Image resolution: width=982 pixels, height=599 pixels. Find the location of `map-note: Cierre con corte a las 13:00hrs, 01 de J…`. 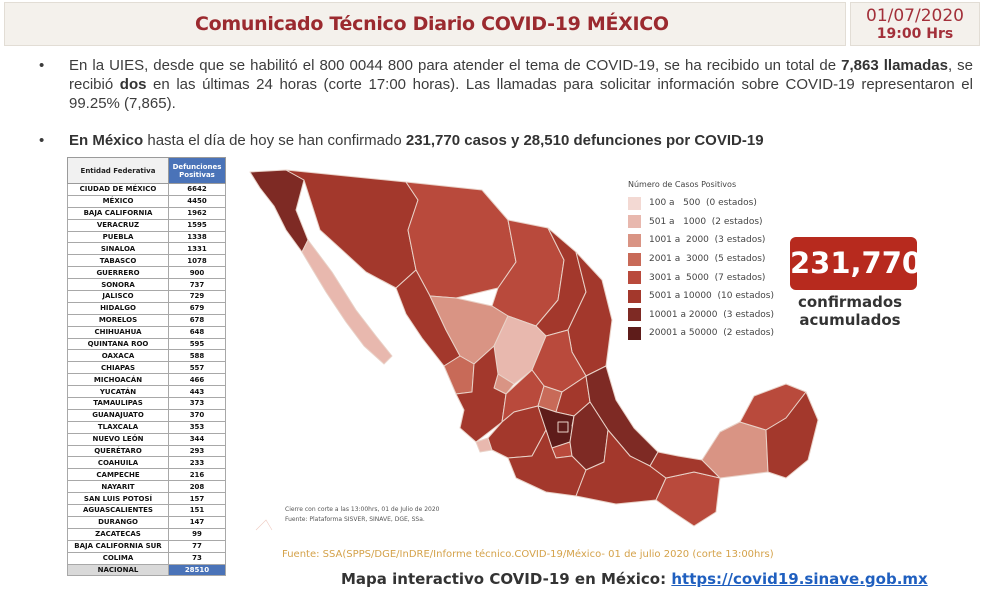

map-note: Cierre con corte a las 13:00hrs, 01 de J… is located at coordinates (362, 515).